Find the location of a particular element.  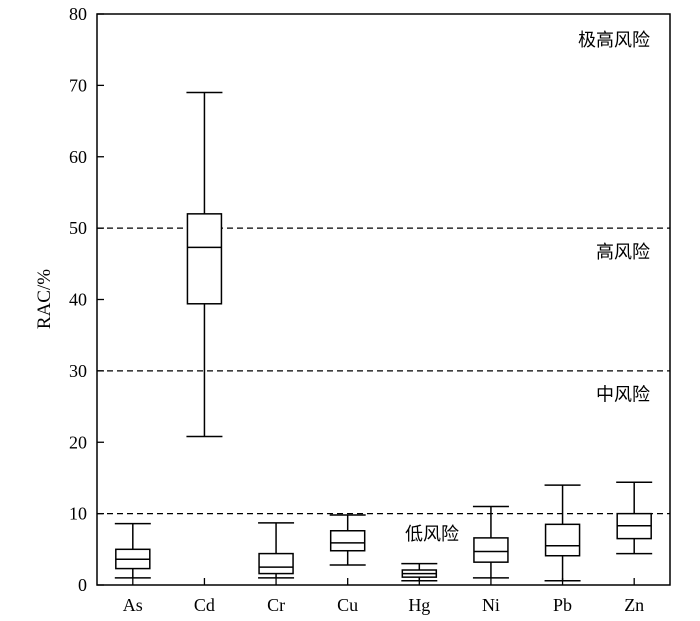

y-tick-label-50: 50 is located at coordinates (78, 228).